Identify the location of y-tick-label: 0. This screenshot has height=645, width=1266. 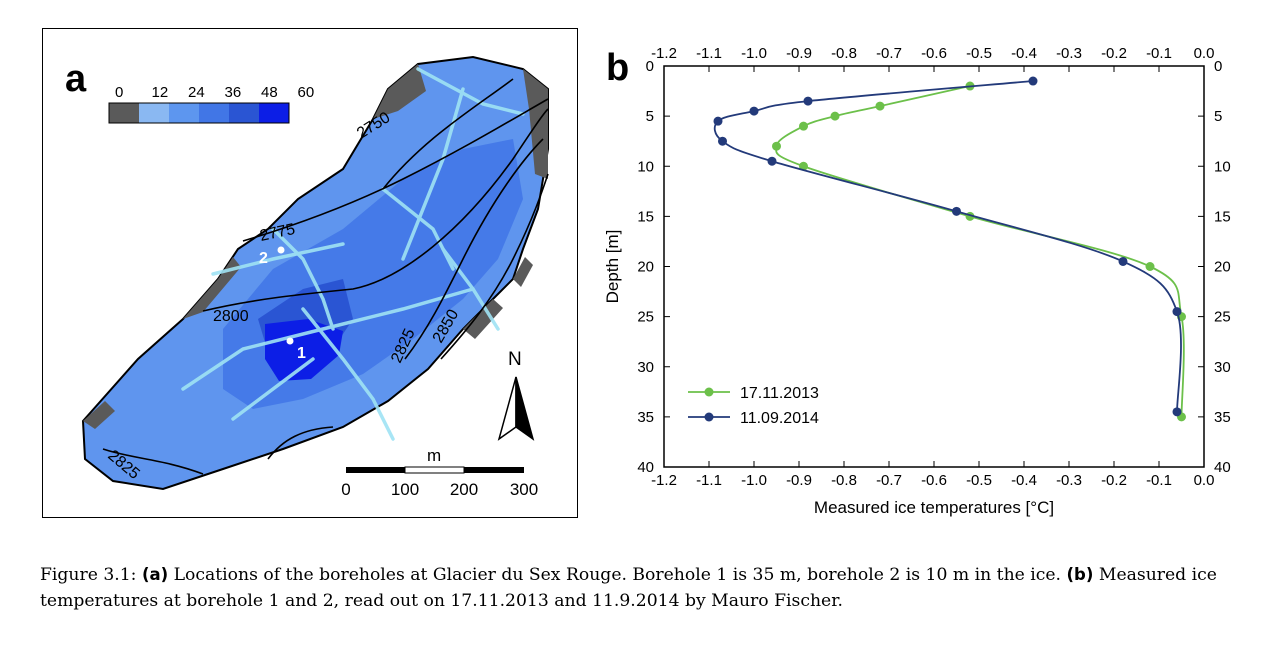
(650, 66).